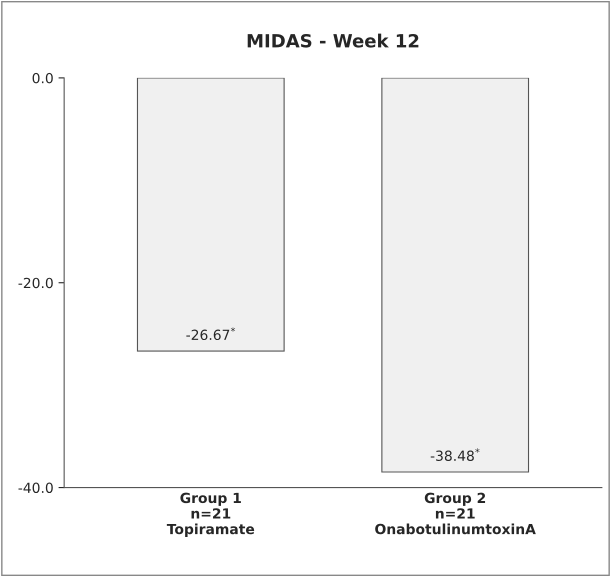  Describe the element at coordinates (333, 41) in the screenshot. I see `chart-title: MIDAS - Week 12` at that location.